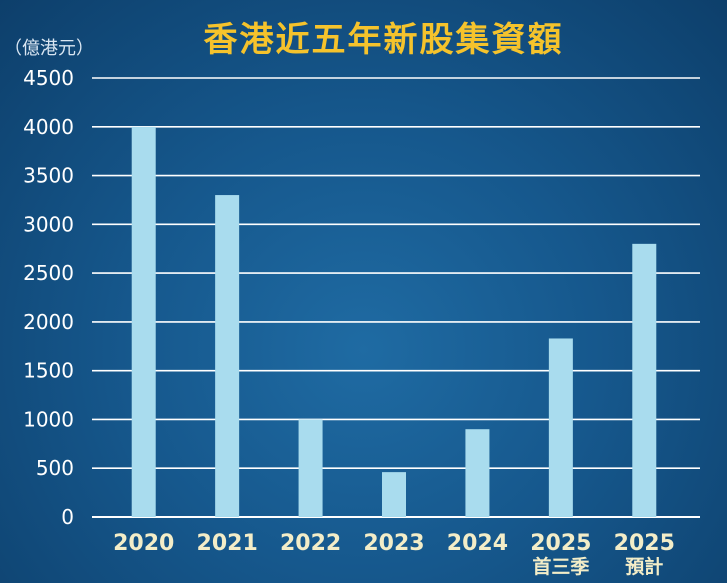 The image size is (727, 583). I want to click on y-tick-label: 3500, so click(48, 176).